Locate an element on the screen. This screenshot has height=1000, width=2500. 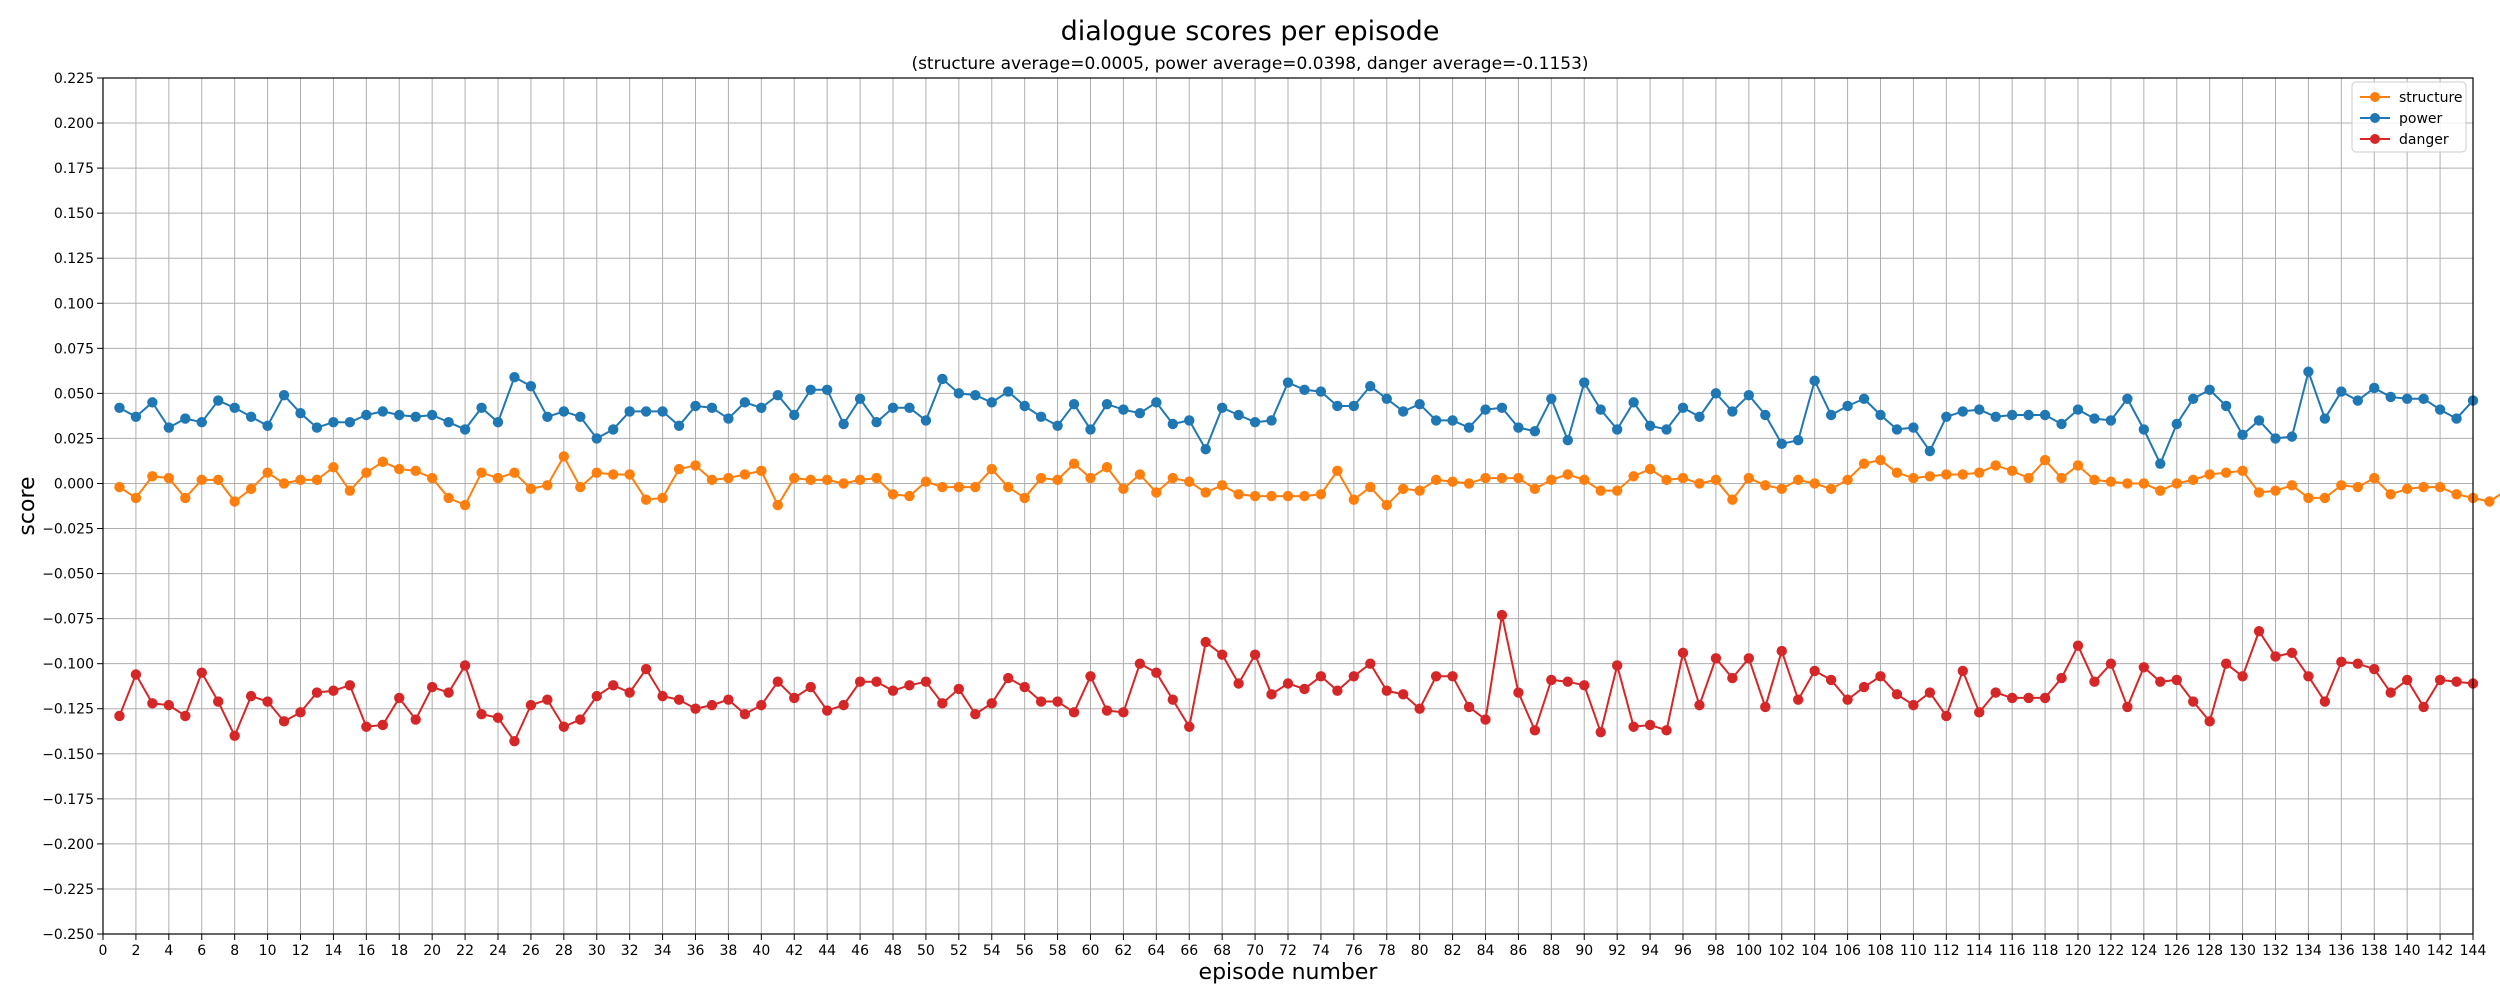
series-line-power is located at coordinates (1296, 417).